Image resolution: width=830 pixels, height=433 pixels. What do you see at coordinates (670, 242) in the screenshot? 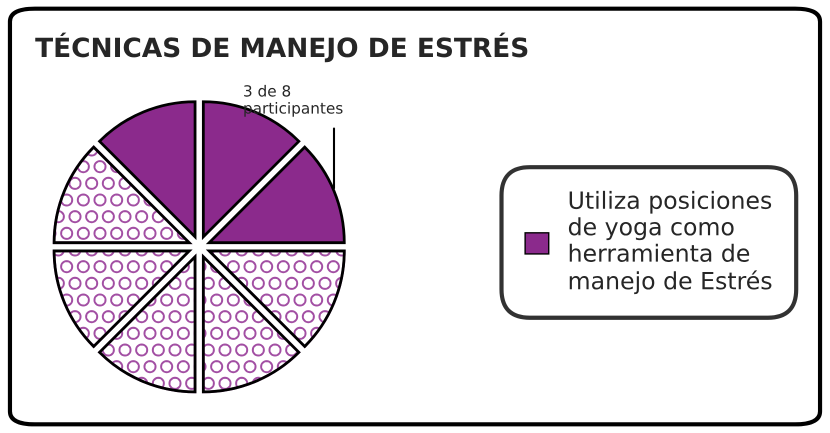
I see `legend-label: Utiliza posiciones de yoga como herramienta de manejo de Estrés` at bounding box center [670, 242].